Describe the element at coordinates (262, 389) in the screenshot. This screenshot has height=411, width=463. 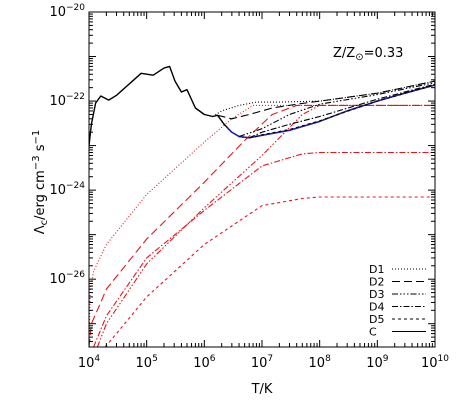
I see `x-axis-label: T/K` at that location.